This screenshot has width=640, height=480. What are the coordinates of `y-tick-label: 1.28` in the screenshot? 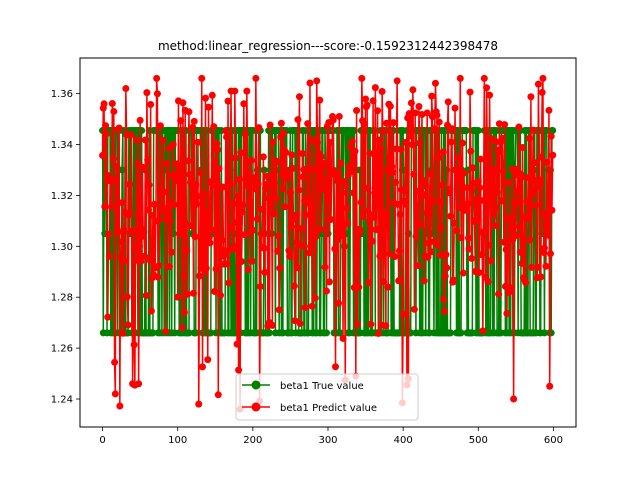 It's located at (62, 298).